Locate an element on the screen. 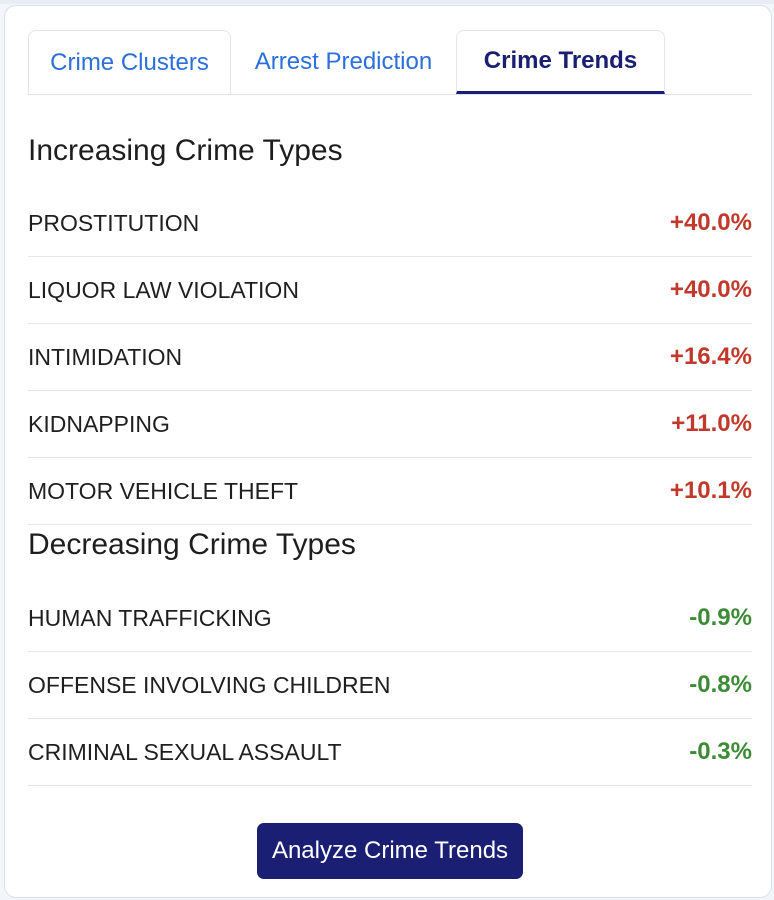  list-item: CRIMINAL SEXUAL ASSAULT -0.3% is located at coordinates (390, 752).